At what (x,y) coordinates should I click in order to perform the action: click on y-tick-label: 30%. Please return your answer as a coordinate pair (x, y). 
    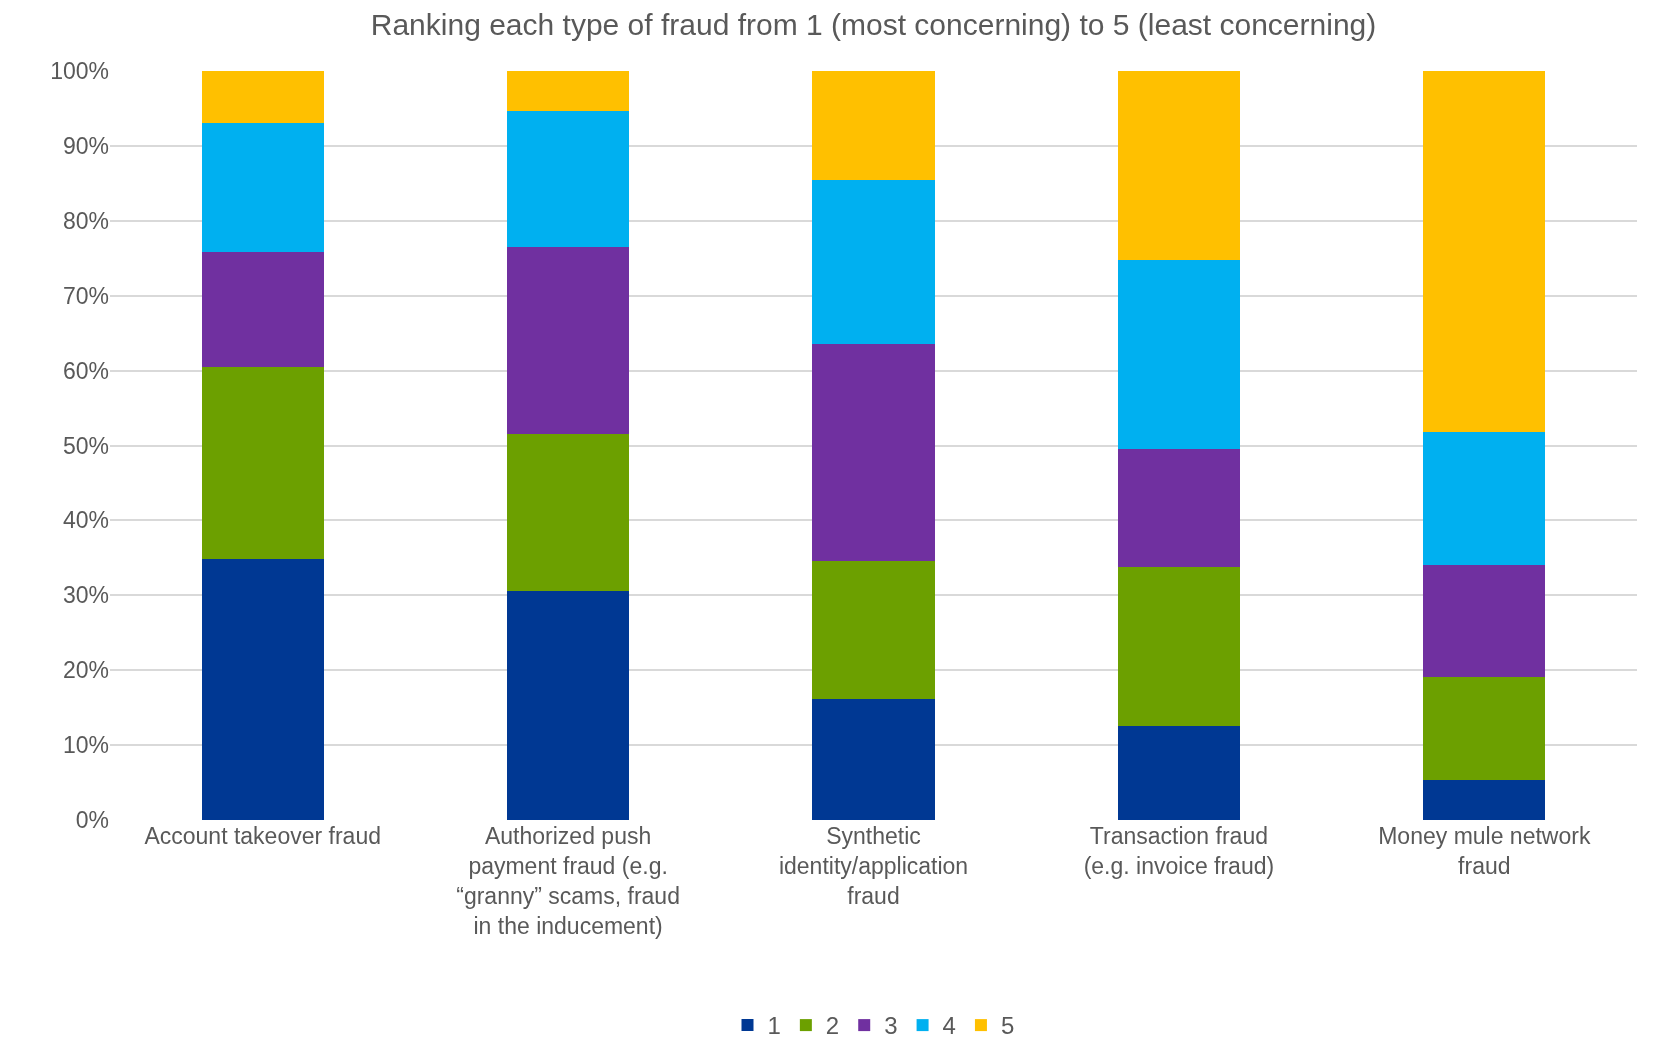
    Looking at the image, I should click on (85, 595).